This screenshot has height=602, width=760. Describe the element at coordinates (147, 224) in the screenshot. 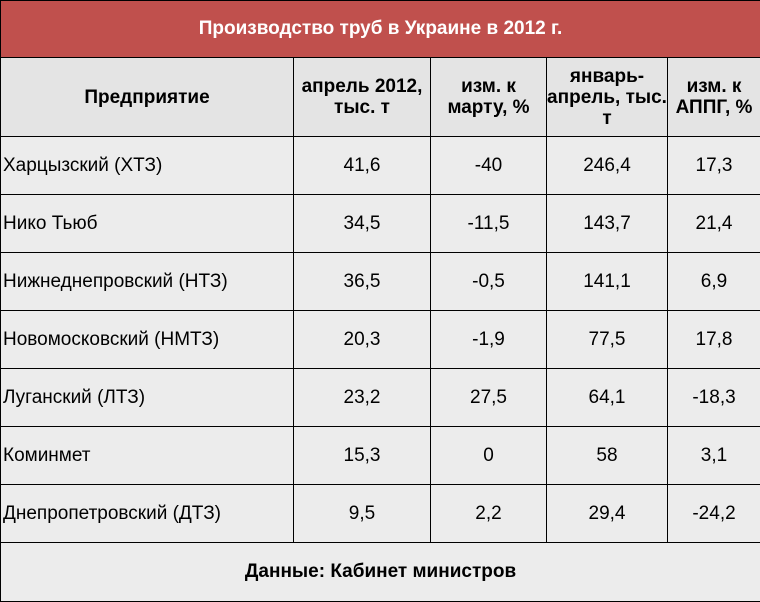

I see `table-cell: Нико Тьюб` at that location.